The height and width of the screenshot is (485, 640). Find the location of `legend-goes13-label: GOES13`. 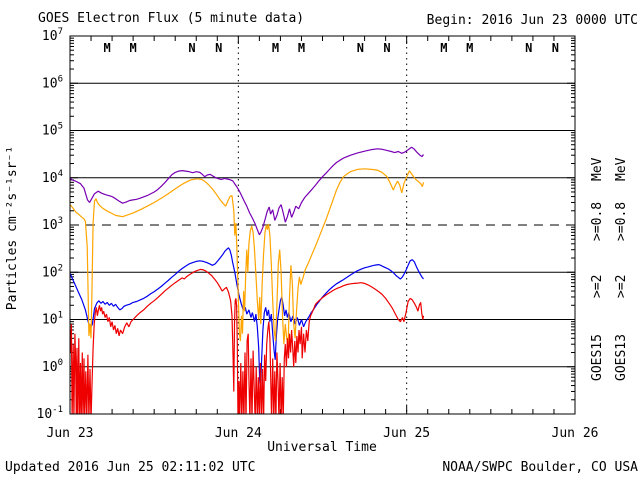

legend-goes13-label: GOES13 is located at coordinates (621, 357).